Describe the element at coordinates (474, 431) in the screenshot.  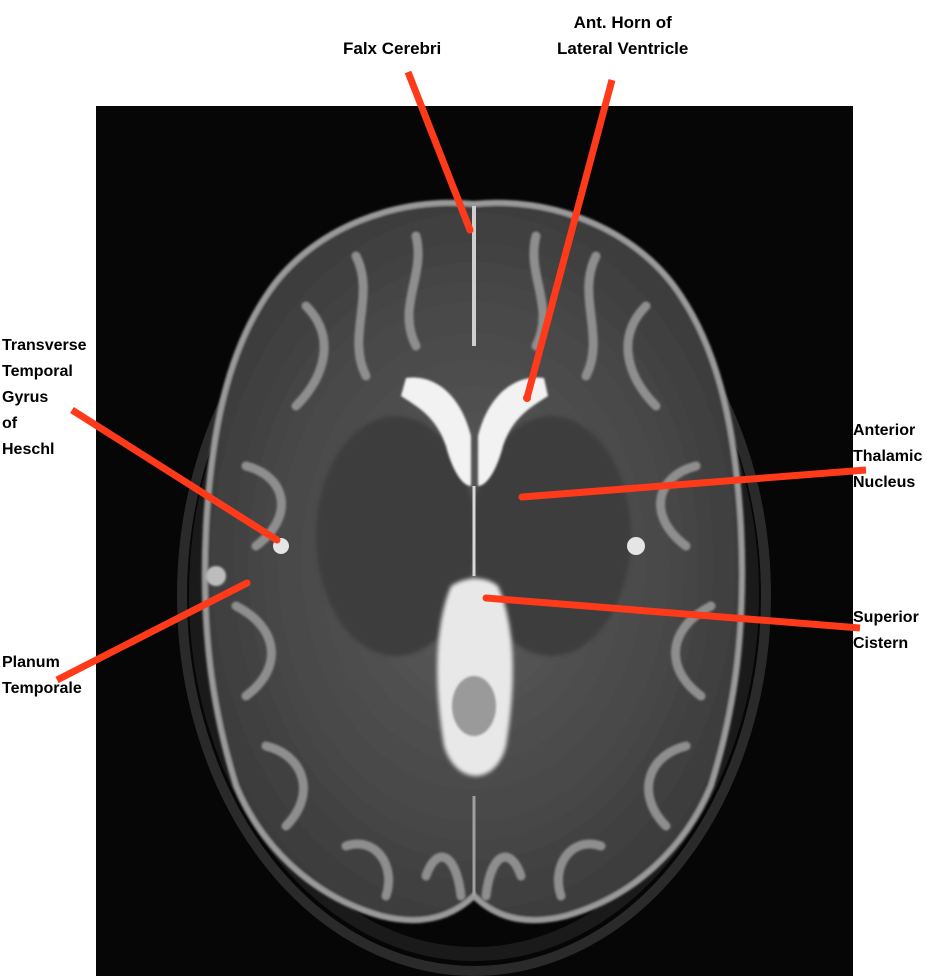
I see `lateral-ventricles` at that location.